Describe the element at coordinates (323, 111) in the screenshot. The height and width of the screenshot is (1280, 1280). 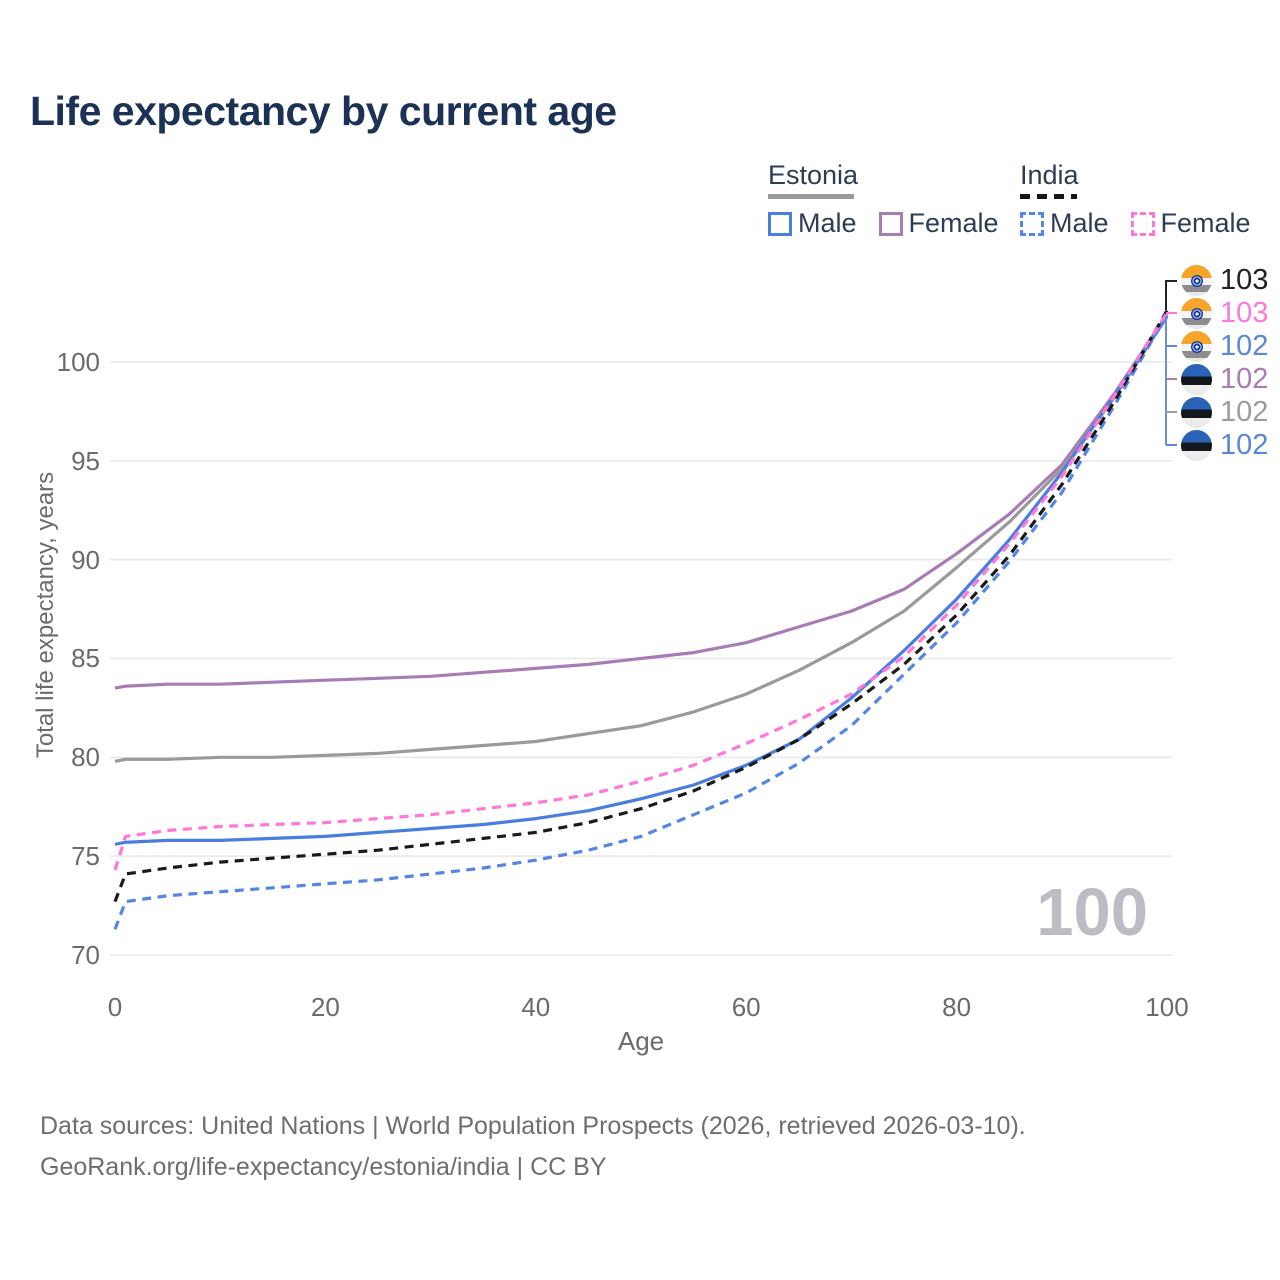
I see `page-title: Life expectancy by current age` at that location.